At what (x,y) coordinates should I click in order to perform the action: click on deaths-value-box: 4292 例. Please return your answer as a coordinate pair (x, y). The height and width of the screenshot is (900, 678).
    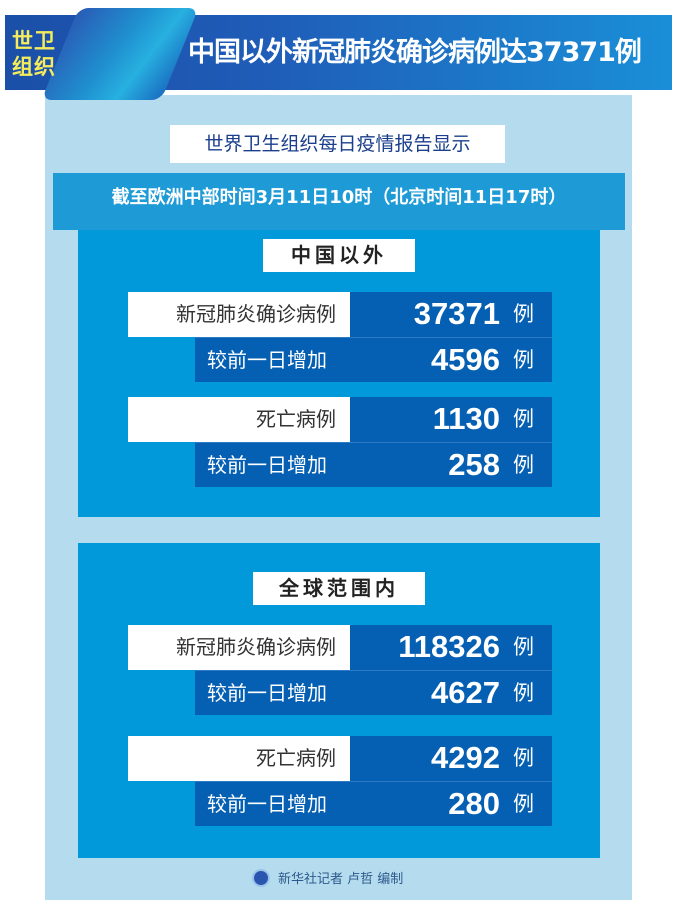
    Looking at the image, I should click on (451, 758).